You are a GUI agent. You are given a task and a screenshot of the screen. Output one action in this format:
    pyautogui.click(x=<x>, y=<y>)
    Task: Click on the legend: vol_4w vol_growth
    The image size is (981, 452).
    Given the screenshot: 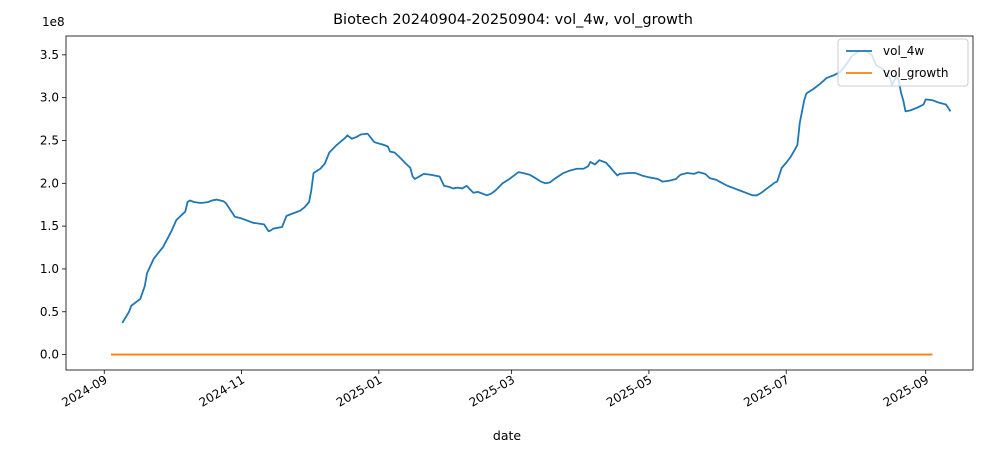 What is the action you would take?
    pyautogui.click(x=903, y=62)
    